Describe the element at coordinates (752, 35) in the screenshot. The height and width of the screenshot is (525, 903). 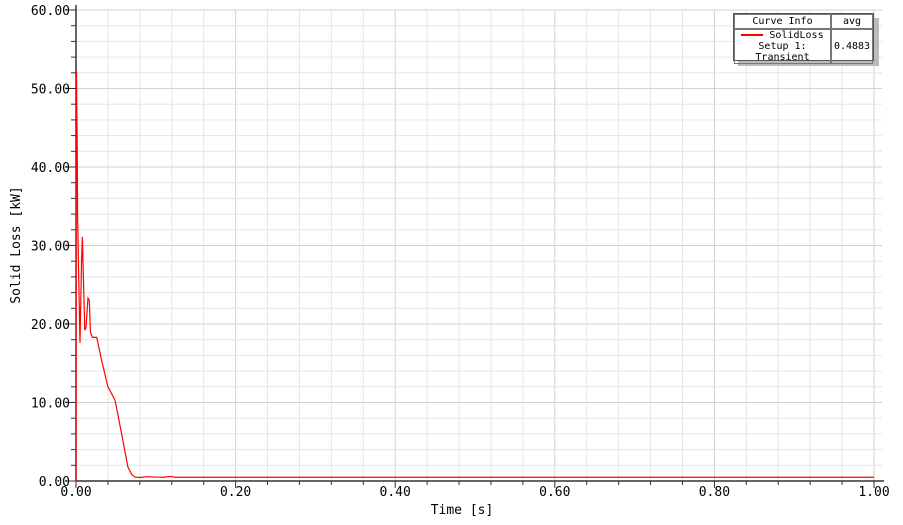
I see `legend-swatch` at that location.